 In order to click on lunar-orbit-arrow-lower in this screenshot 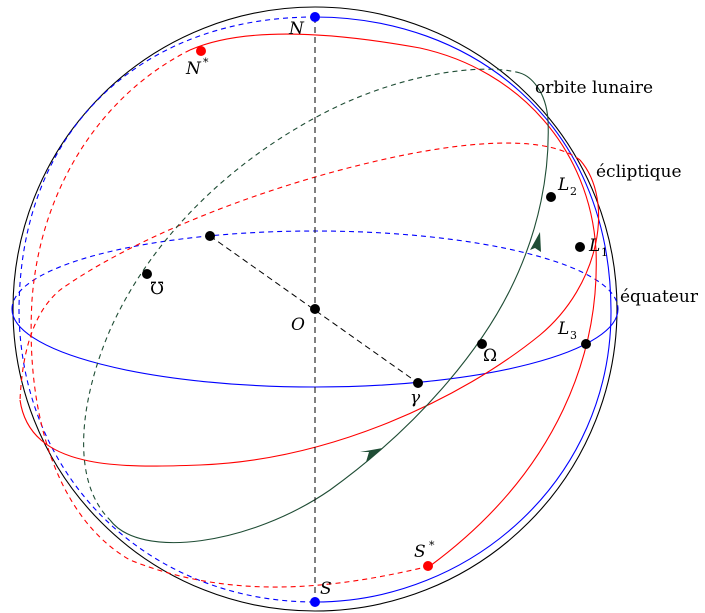, I will do `click(371, 455)`.